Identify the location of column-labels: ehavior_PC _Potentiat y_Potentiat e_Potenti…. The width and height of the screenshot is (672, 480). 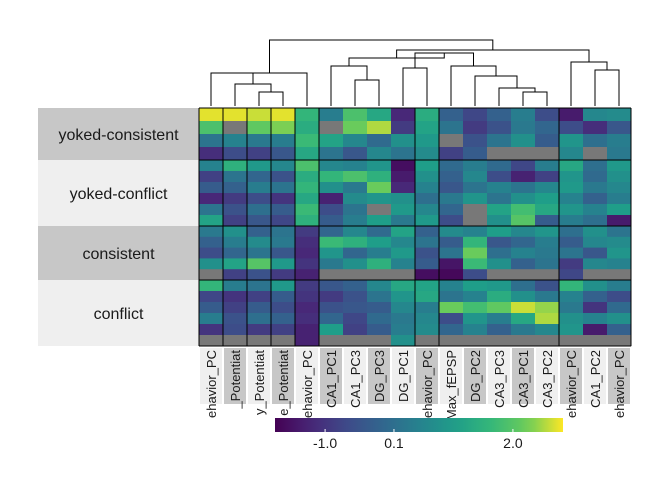
(415, 384).